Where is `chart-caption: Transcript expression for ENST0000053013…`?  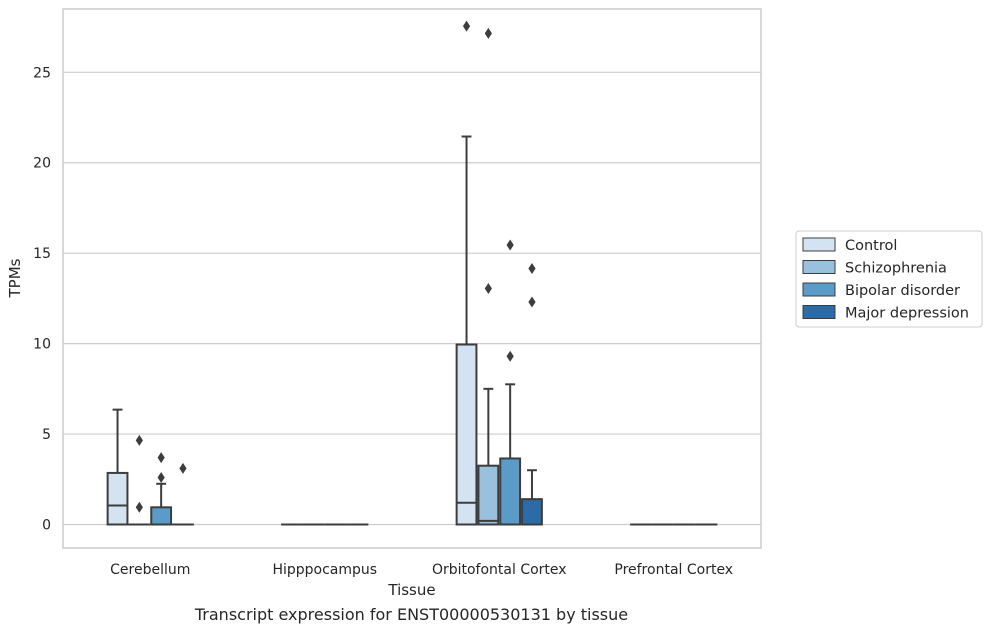 chart-caption: Transcript expression for ENST0000053013… is located at coordinates (411, 614).